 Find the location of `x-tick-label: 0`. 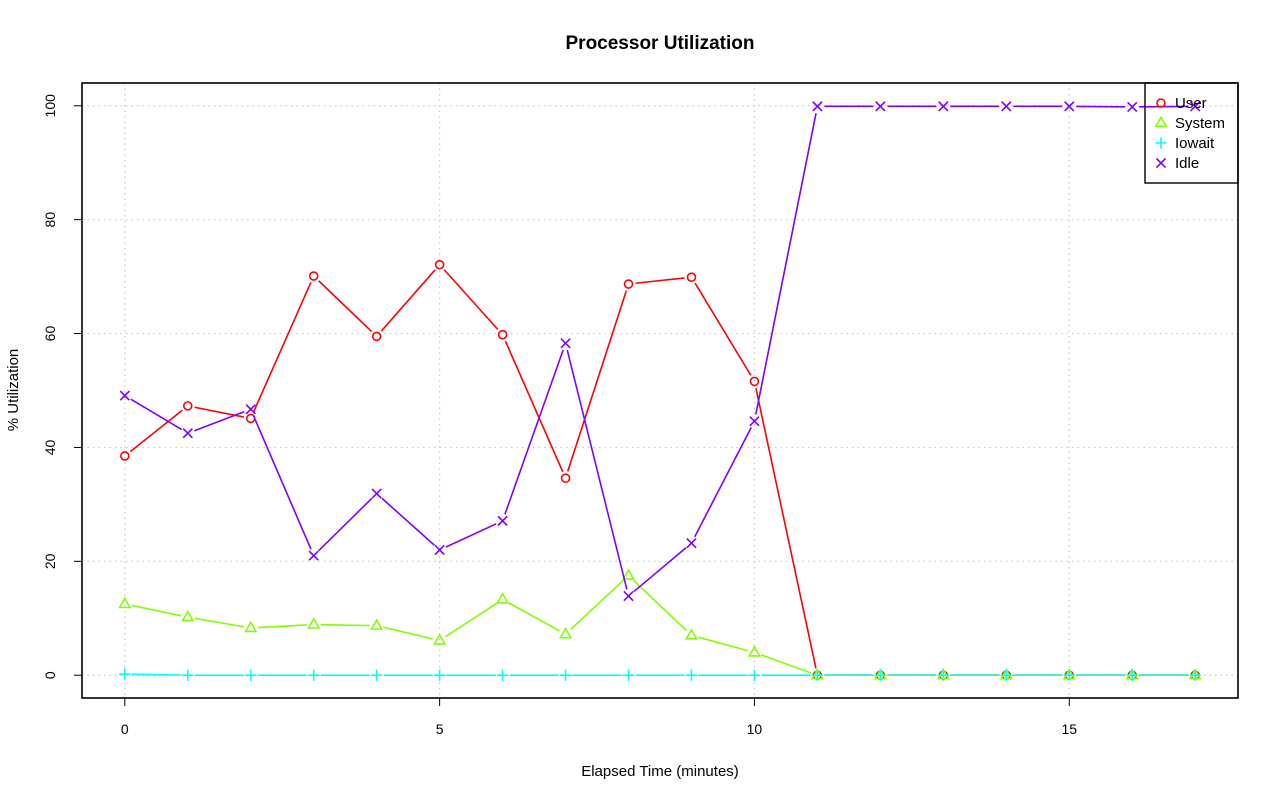

x-tick-label: 0 is located at coordinates (125, 729).